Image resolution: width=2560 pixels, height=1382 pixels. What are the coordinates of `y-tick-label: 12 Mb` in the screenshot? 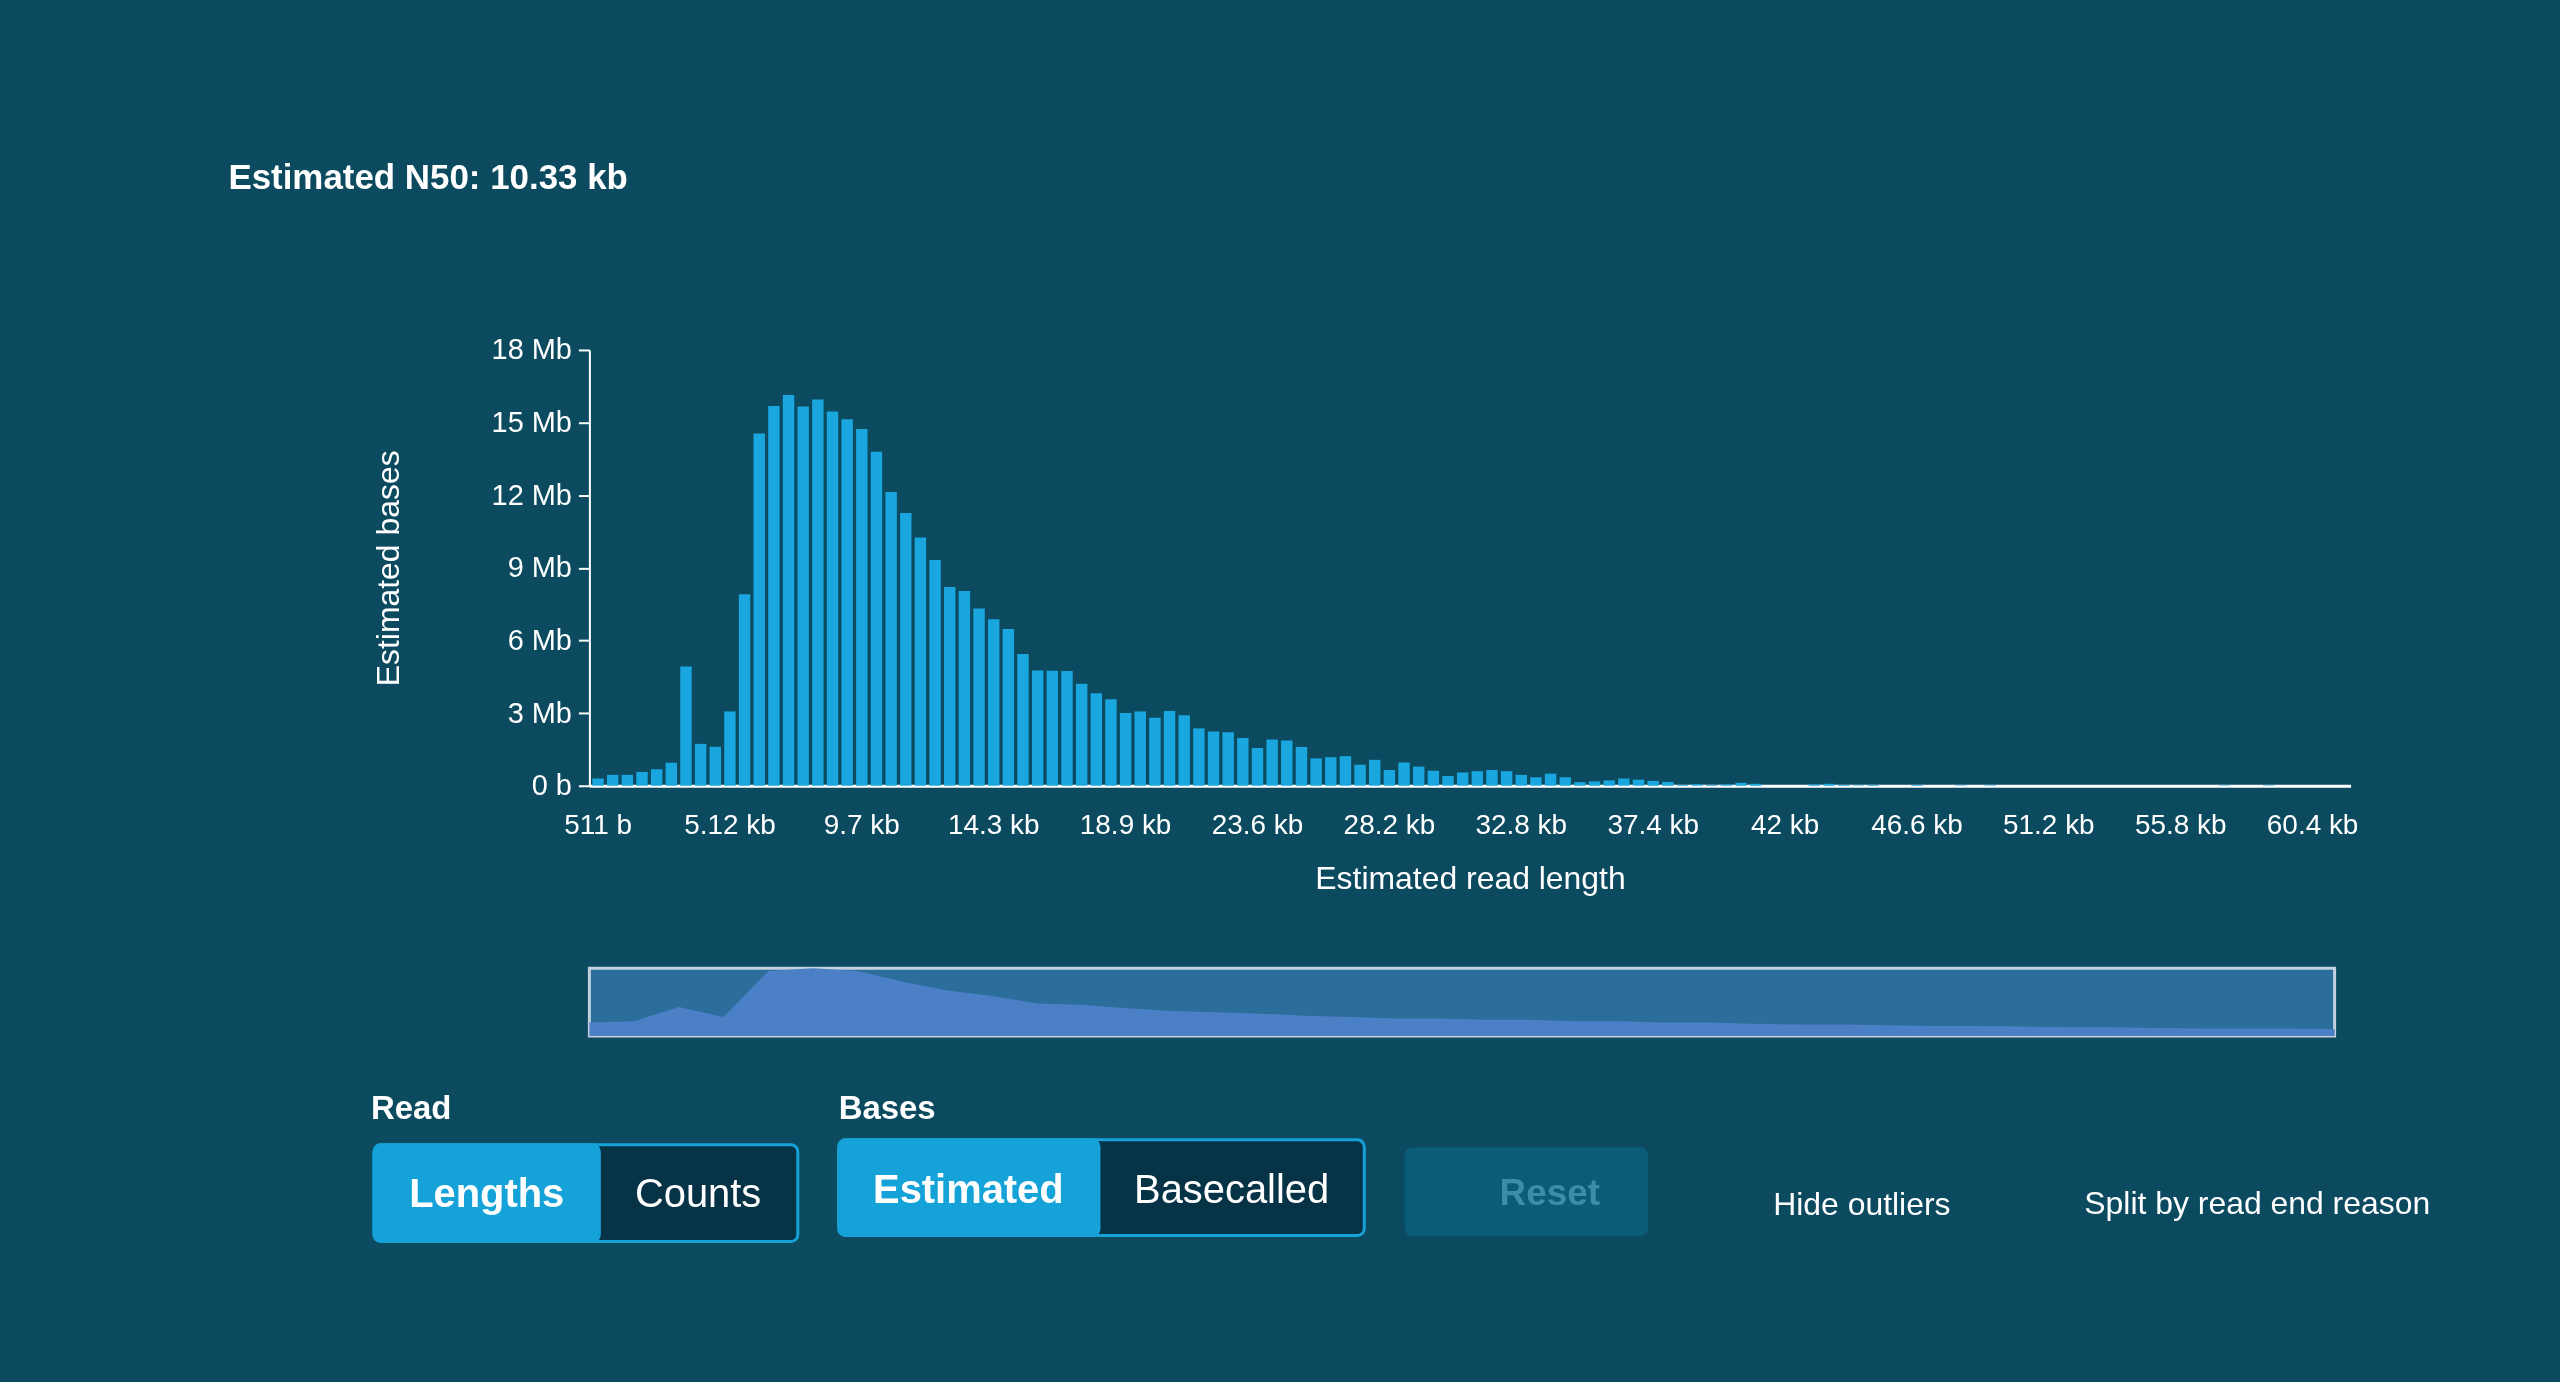 It's located at (531, 494).